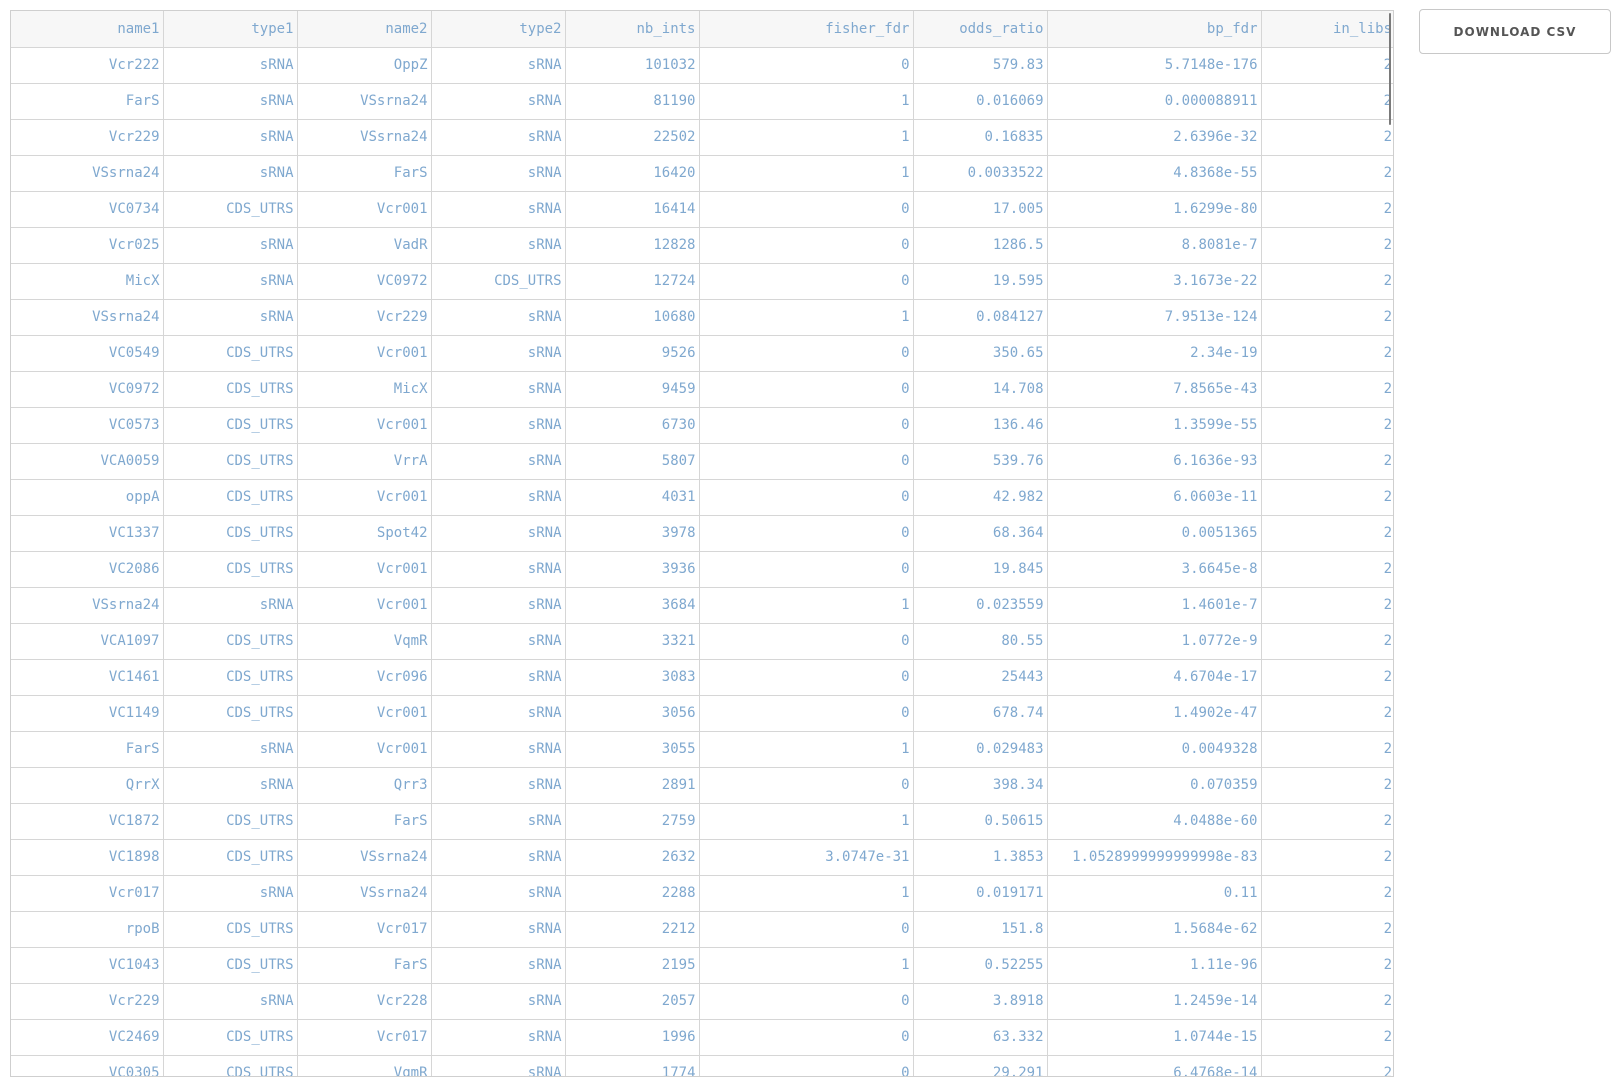  What do you see at coordinates (632, 785) in the screenshot?
I see `table-cell-nb-ints: 2891` at bounding box center [632, 785].